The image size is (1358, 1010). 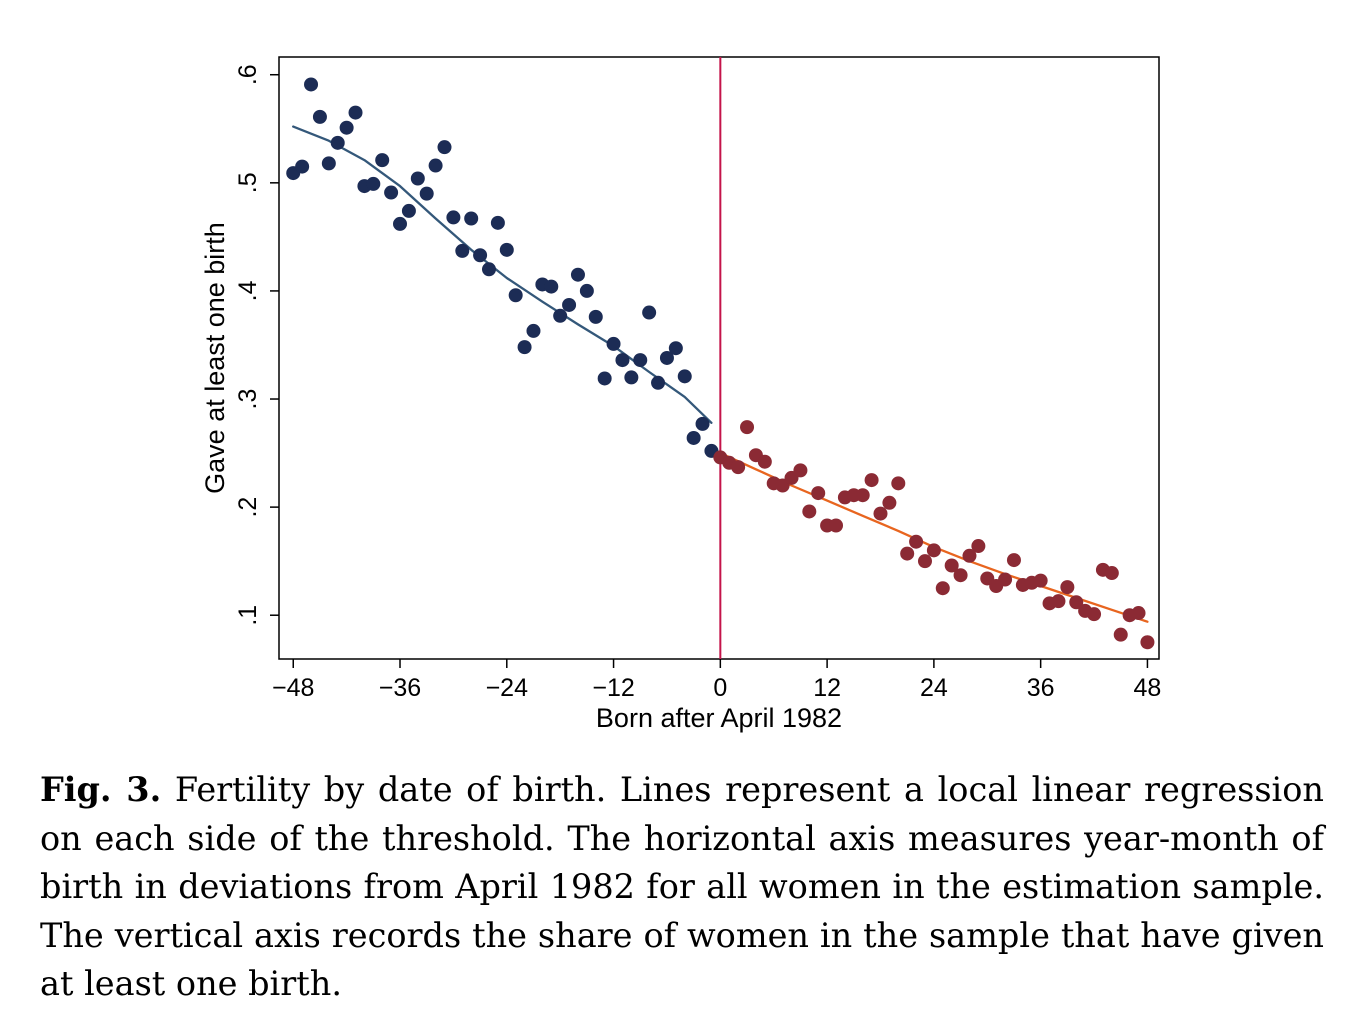 I want to click on fit-line-before, so click(x=502, y=274).